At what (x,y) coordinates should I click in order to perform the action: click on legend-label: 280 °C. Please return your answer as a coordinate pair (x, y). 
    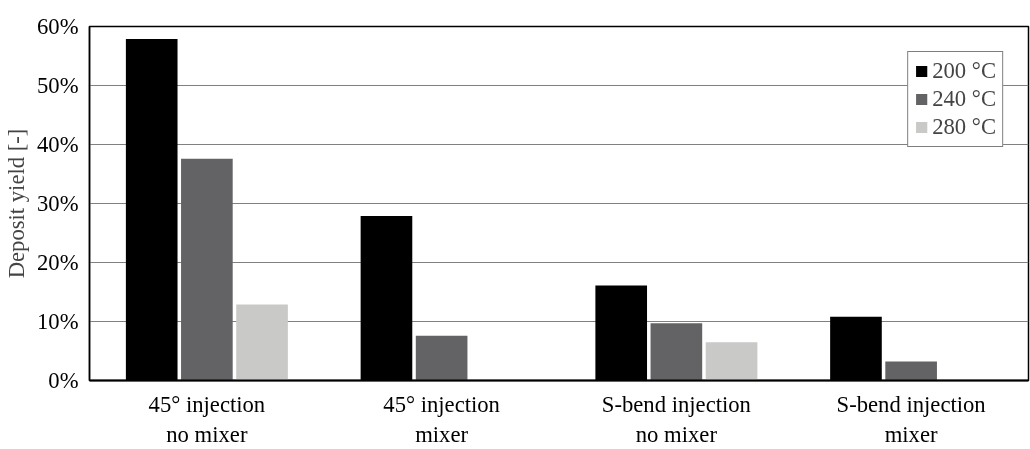
    Looking at the image, I should click on (964, 127).